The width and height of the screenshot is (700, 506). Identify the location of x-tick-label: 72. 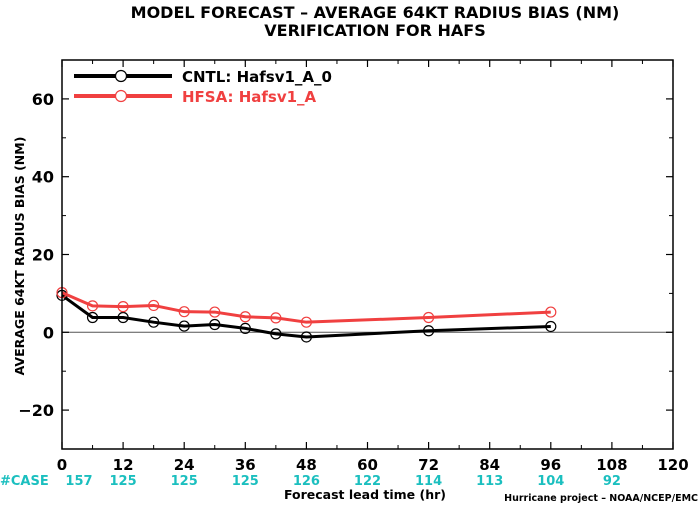
(428, 465).